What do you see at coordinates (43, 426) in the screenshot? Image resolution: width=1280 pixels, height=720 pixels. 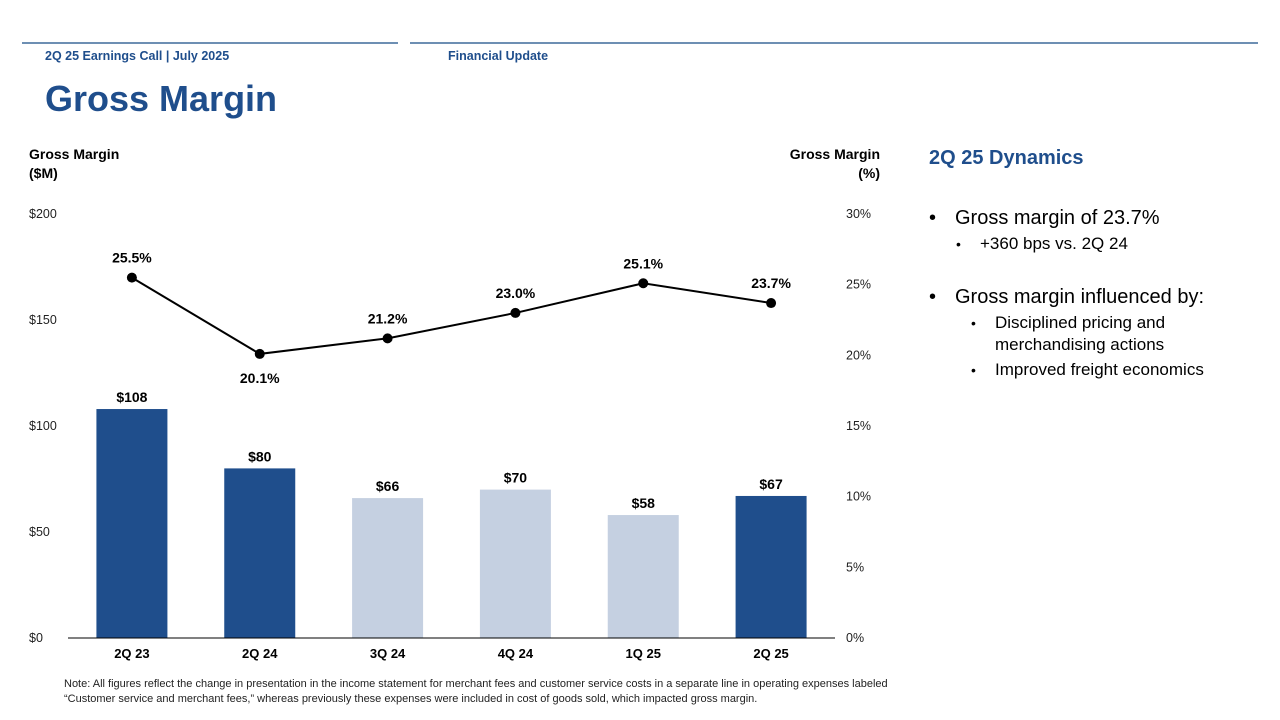 I see `left-axis-tick-label: $100` at bounding box center [43, 426].